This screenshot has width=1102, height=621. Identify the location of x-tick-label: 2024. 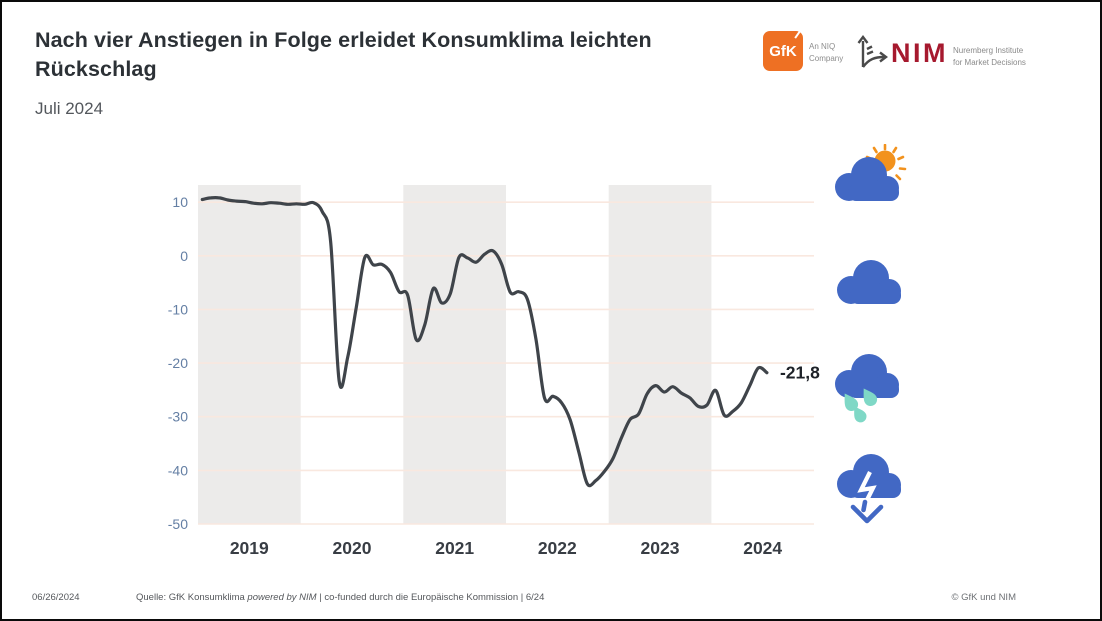
(762, 548).